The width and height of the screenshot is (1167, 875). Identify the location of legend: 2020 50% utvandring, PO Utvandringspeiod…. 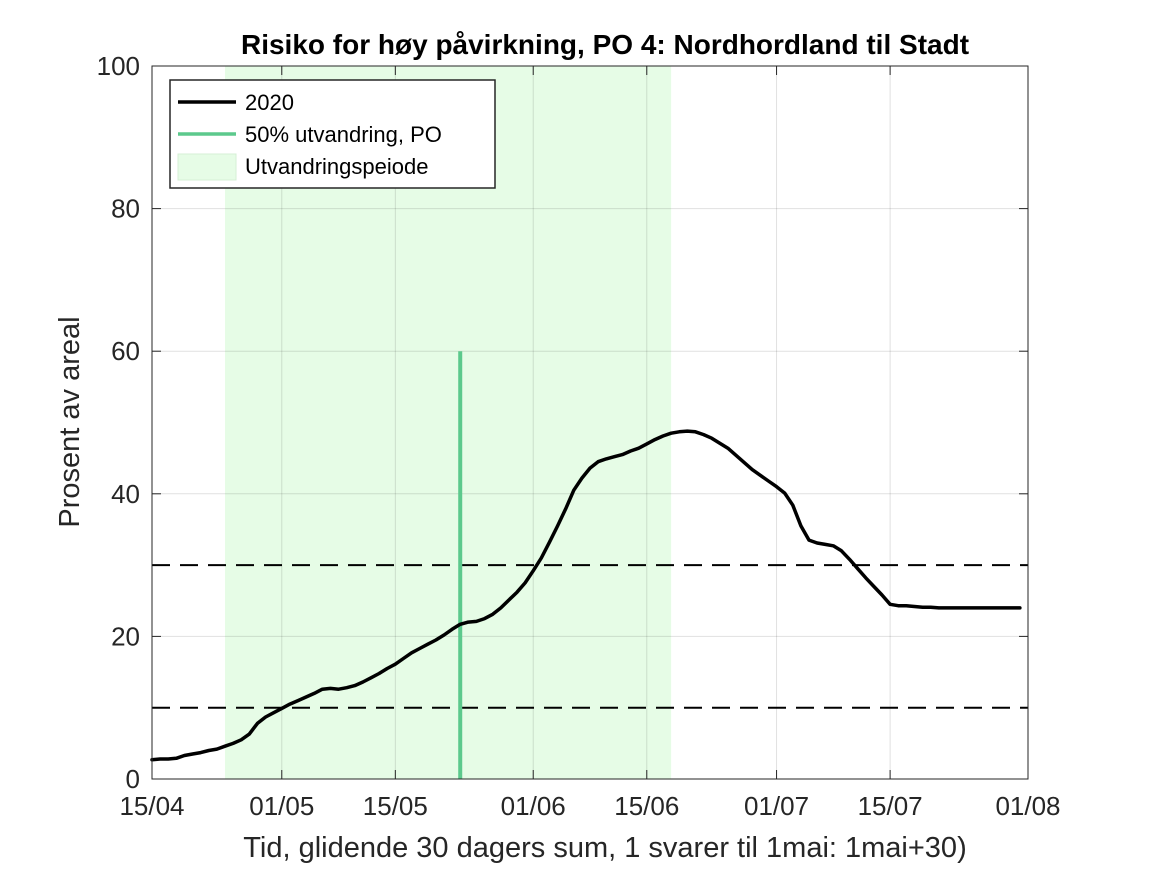
(332, 134).